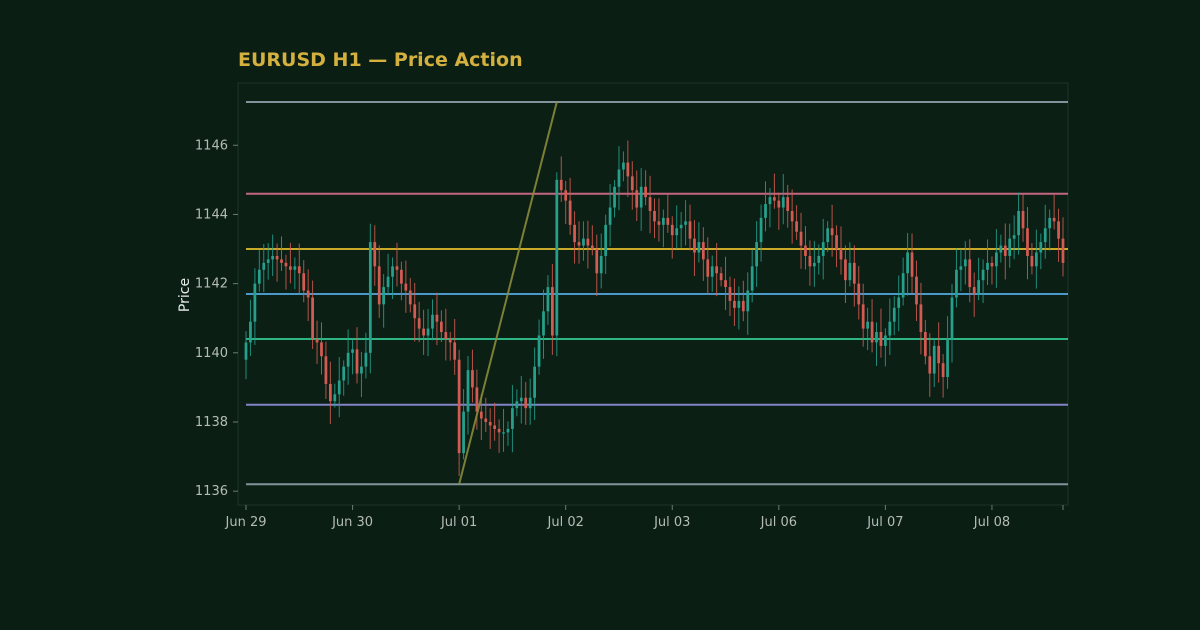 The height and width of the screenshot is (630, 1200). Describe the element at coordinates (778, 522) in the screenshot. I see `x-tick-label: Jul 06` at that location.